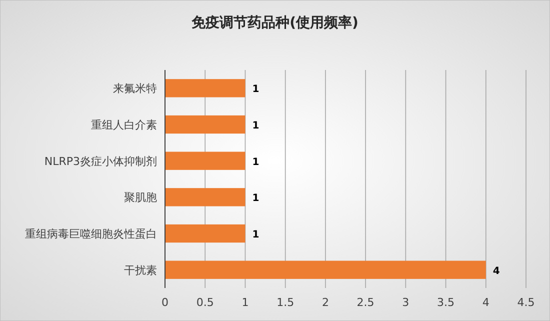 The width and height of the screenshot is (550, 321). What do you see at coordinates (496, 271) in the screenshot?
I see `data-label: 4` at bounding box center [496, 271].